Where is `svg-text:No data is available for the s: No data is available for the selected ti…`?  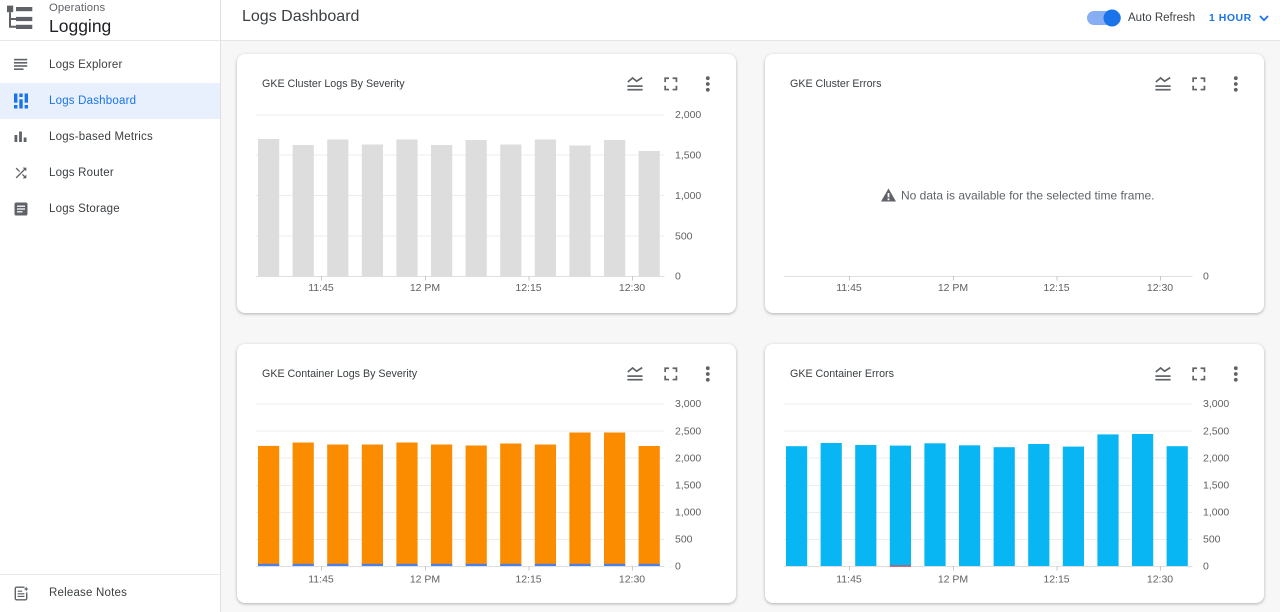
svg-text:No data is available for the s: No data is available for the selected ti… is located at coordinates (1027, 196).